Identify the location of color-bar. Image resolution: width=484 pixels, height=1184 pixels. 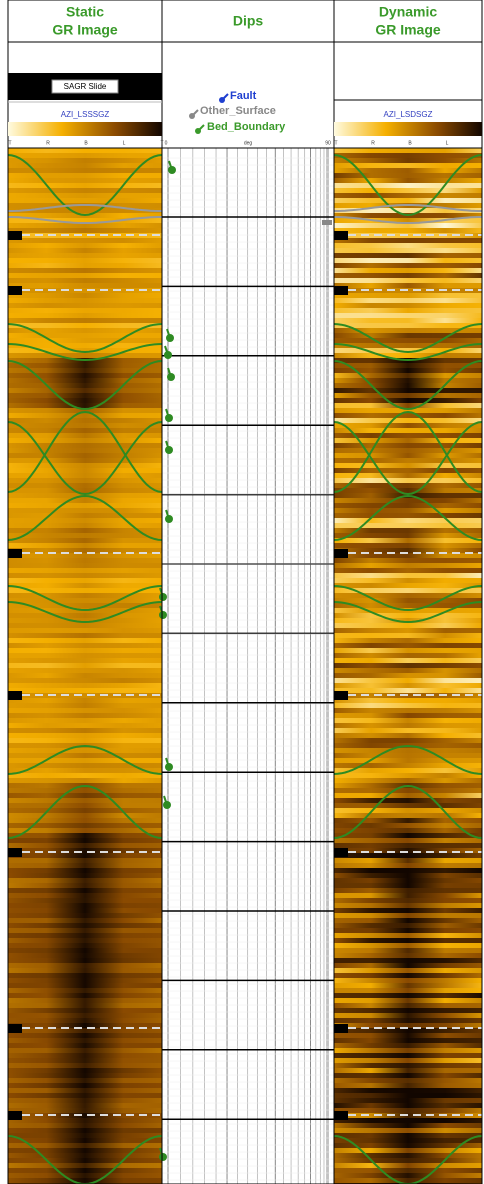
(85, 129).